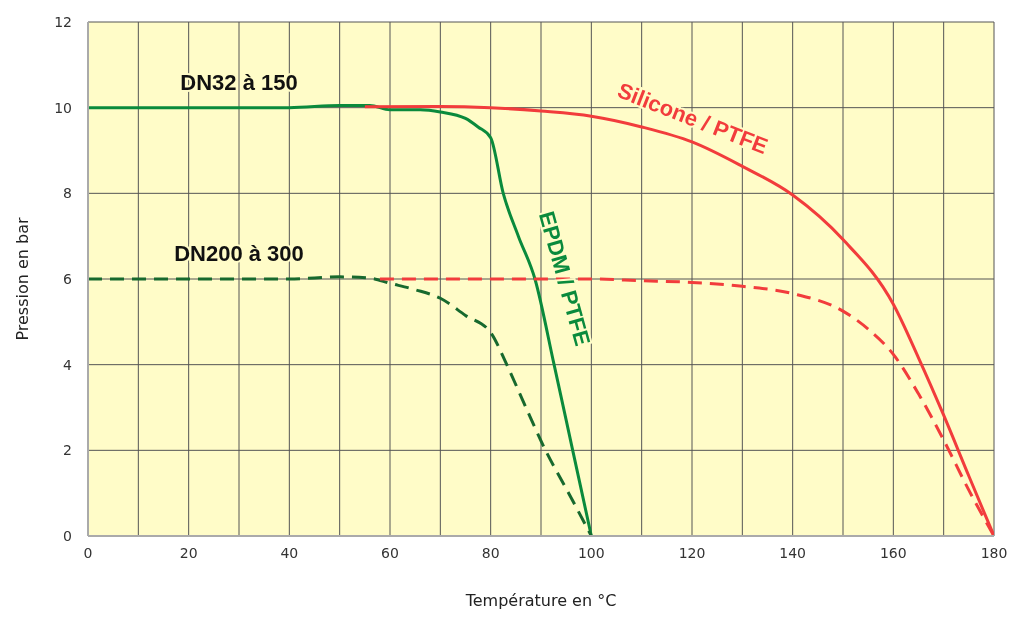 The image size is (1030, 620). I want to click on x-tick-label: 20, so click(188, 553).